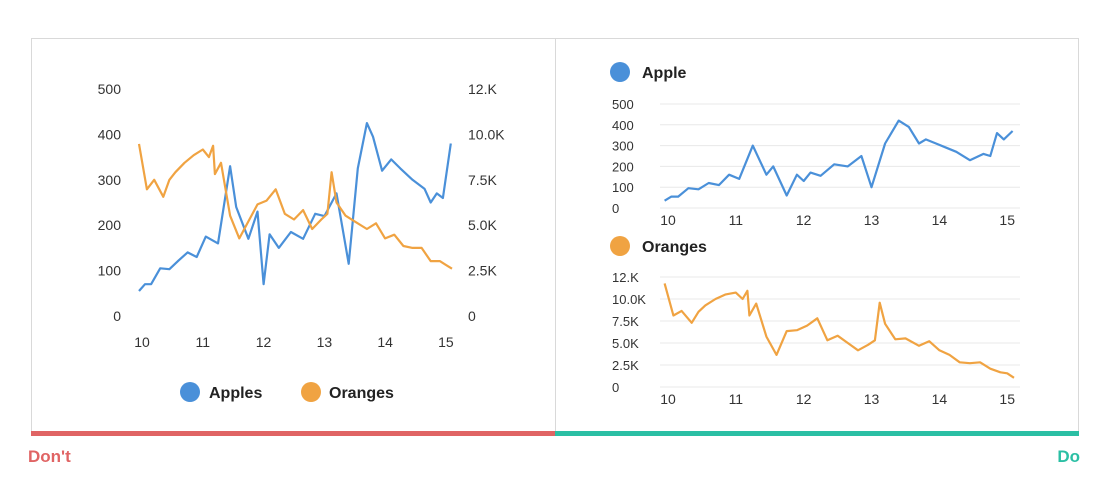  Describe the element at coordinates (625, 343) in the screenshot. I see `y-tick-label: 5.0K` at that location.